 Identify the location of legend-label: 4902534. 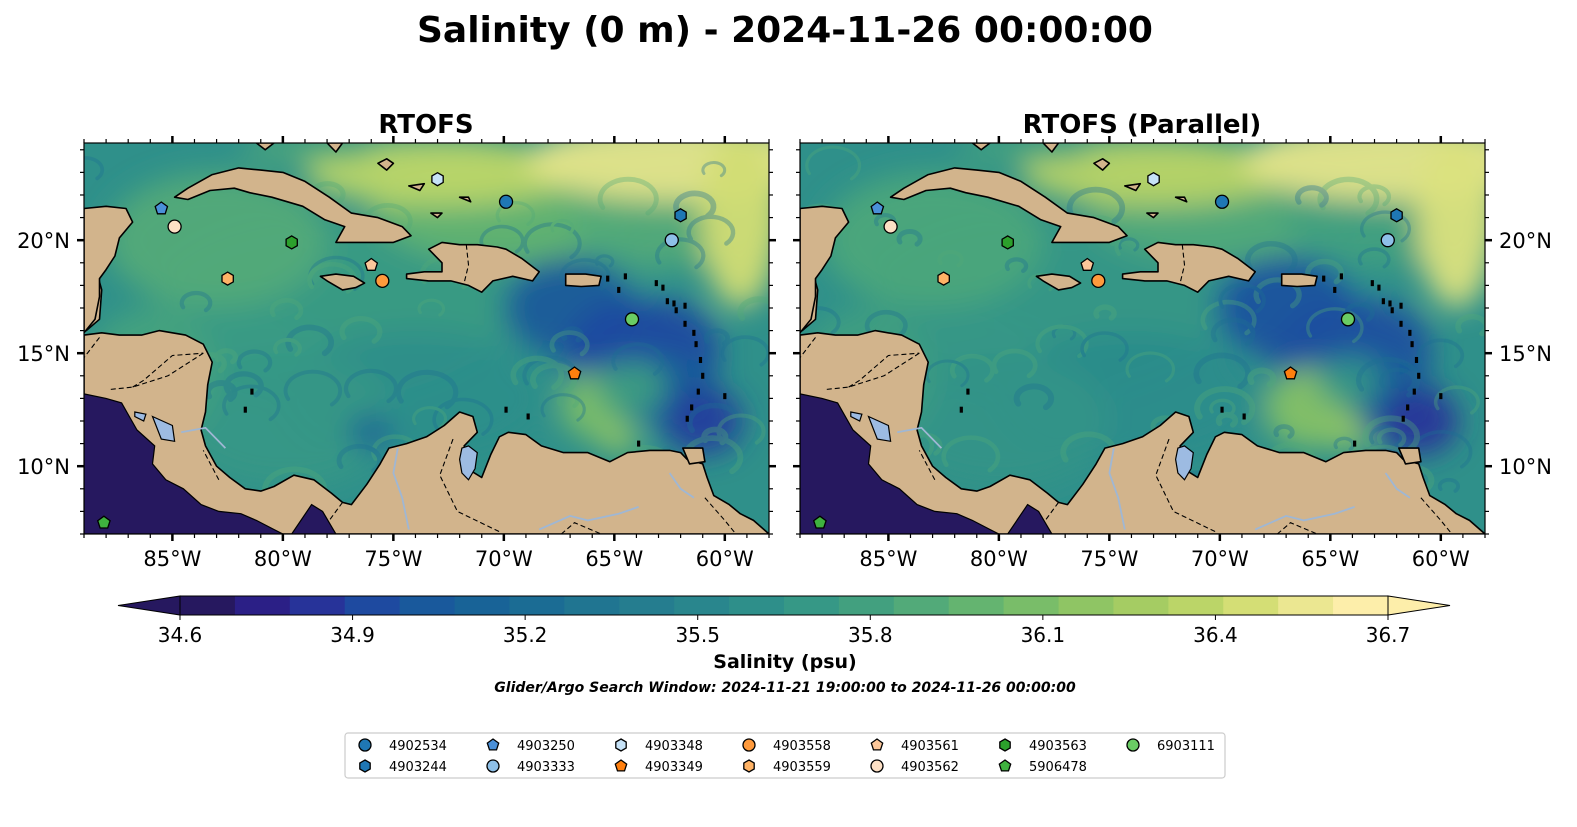
(418, 746).